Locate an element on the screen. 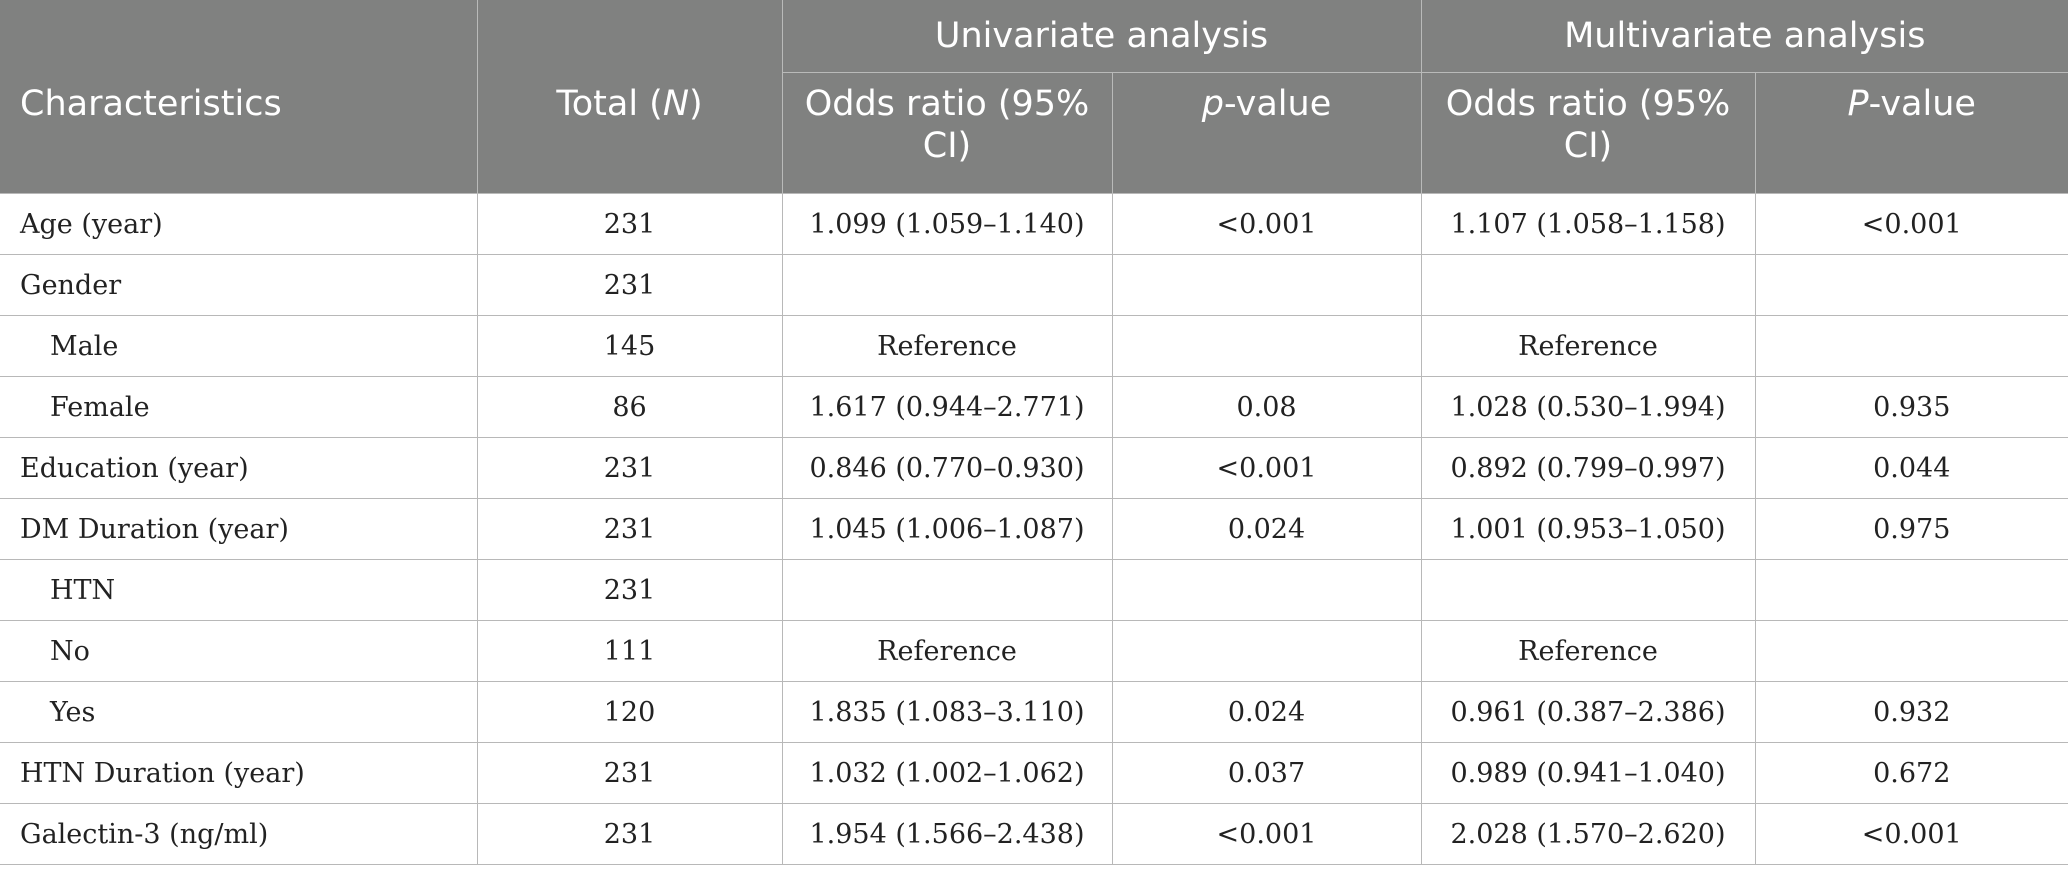 The height and width of the screenshot is (876, 2068). uni-odds-ratio-cell: 1.045 (1.006–1.087) is located at coordinates (947, 529).